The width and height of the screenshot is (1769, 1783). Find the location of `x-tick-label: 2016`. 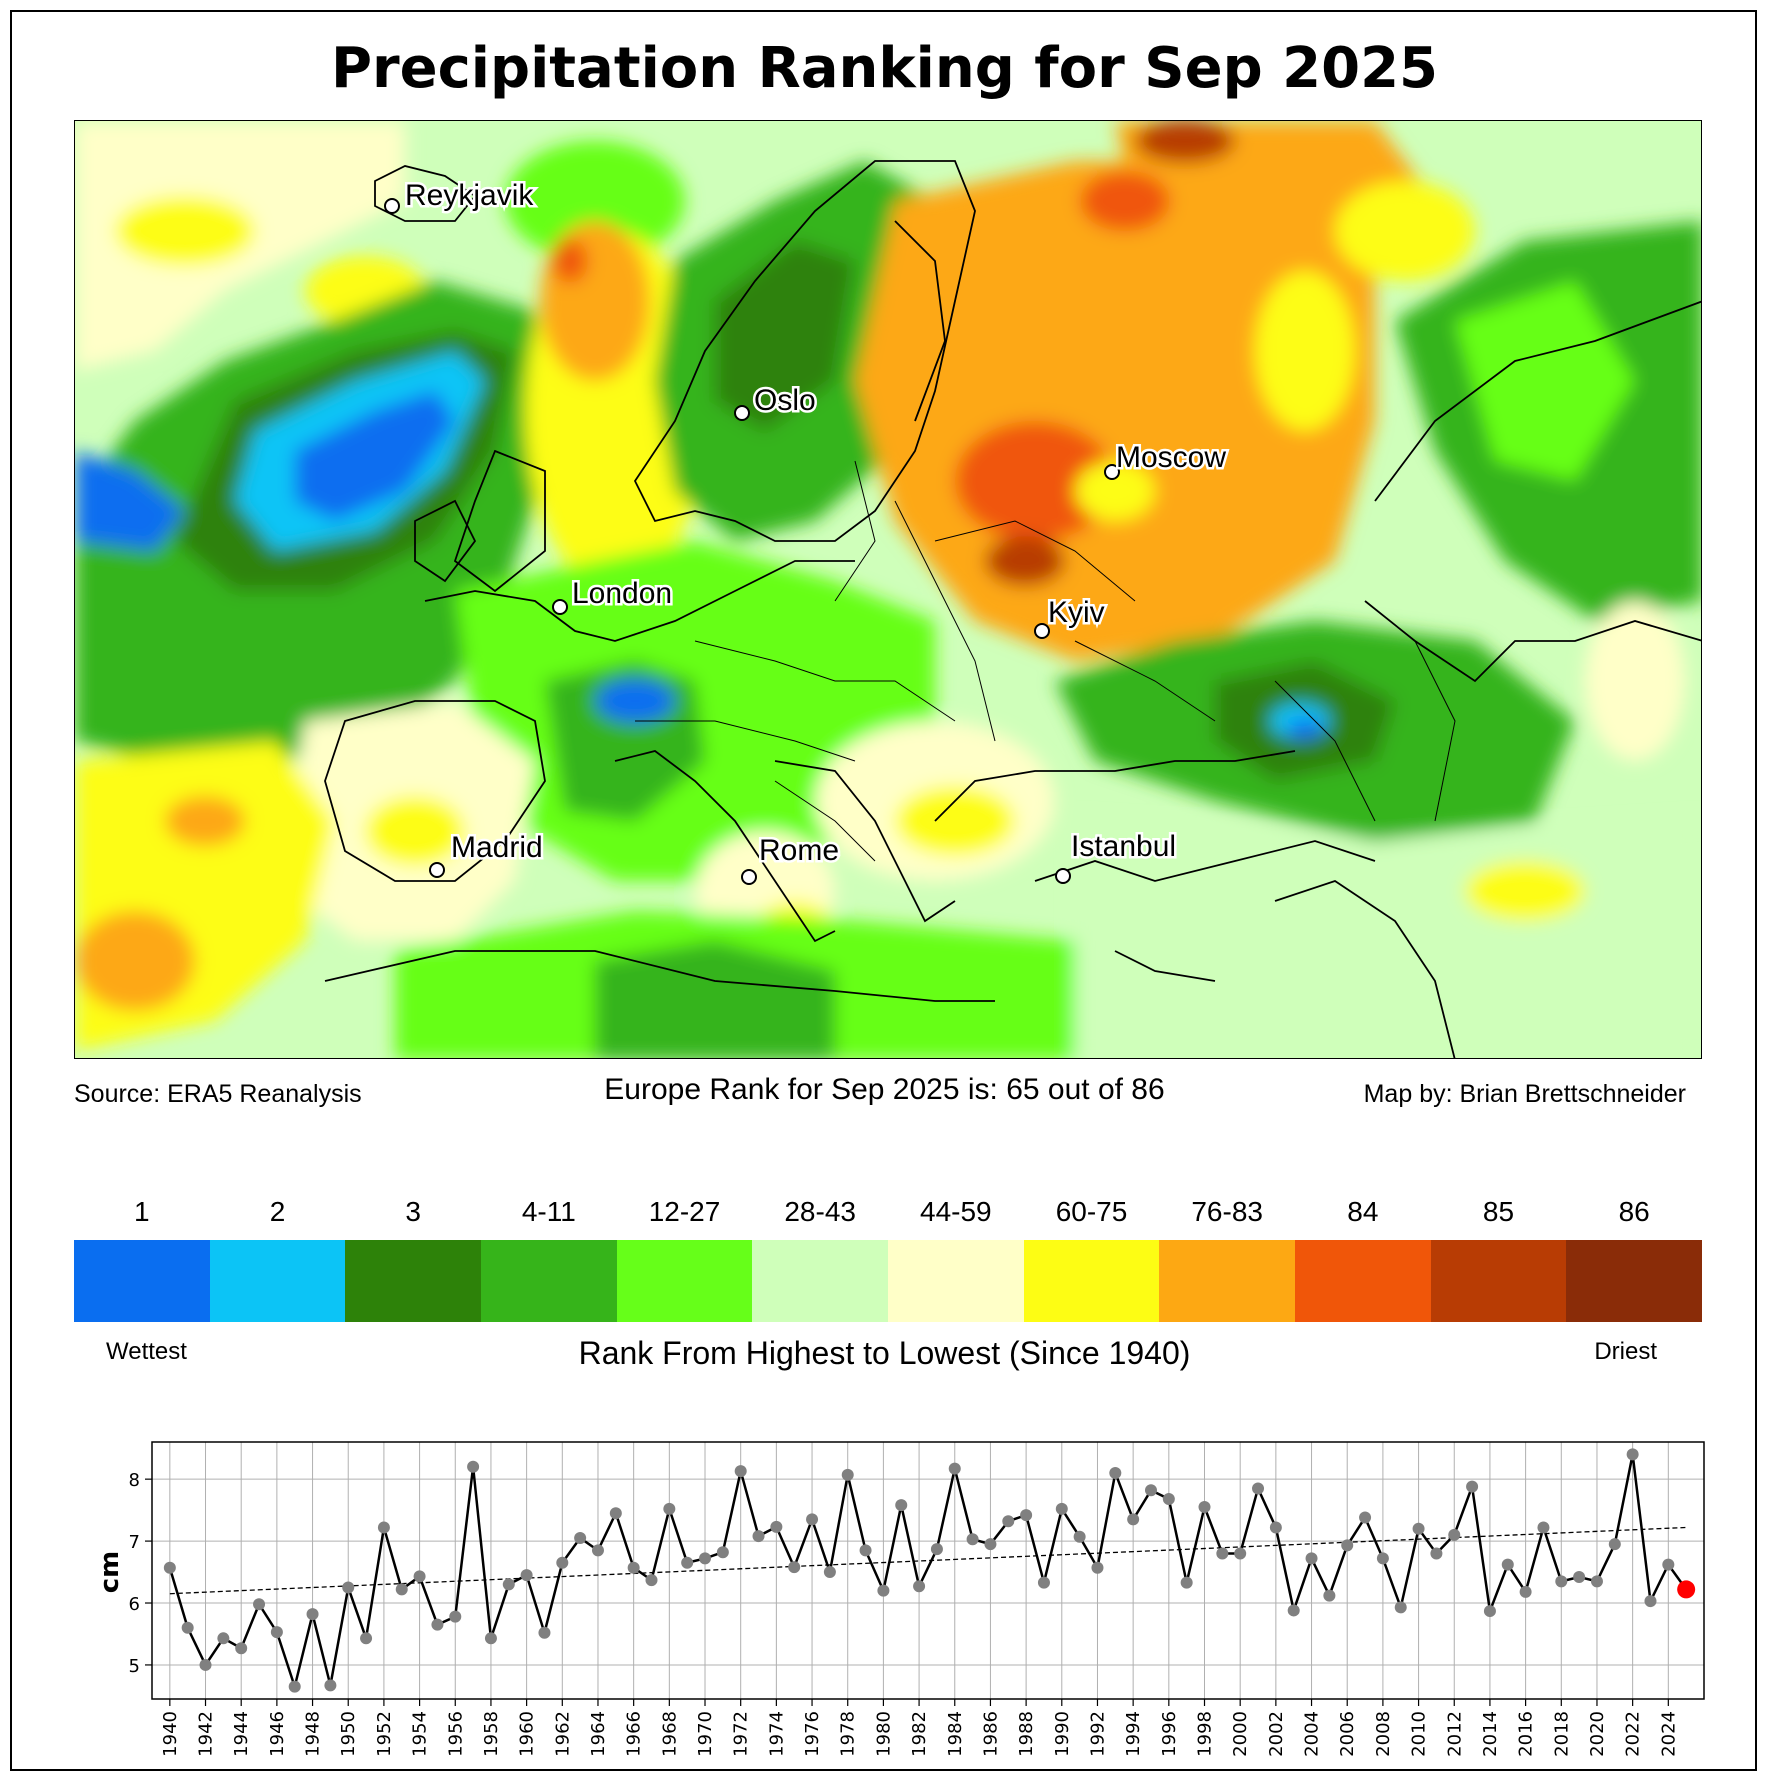

x-tick-label: 2016 is located at coordinates (1526, 1734).